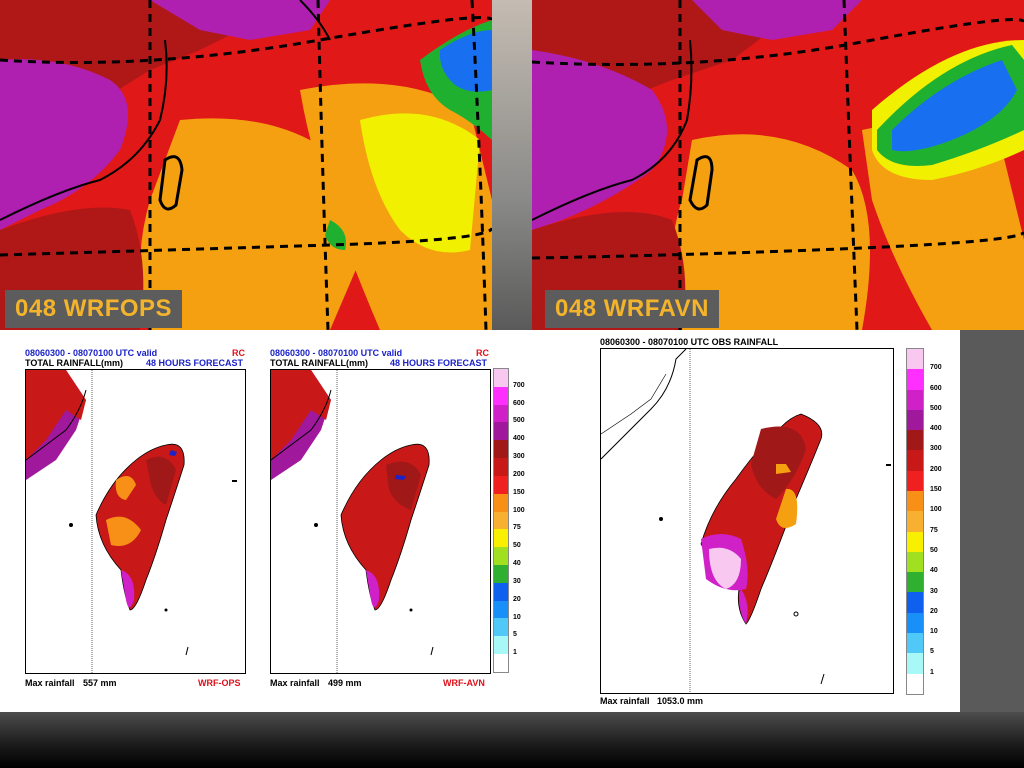  What do you see at coordinates (345, 683) in the screenshot?
I see `max-rainfall-value: 499 mm` at bounding box center [345, 683].